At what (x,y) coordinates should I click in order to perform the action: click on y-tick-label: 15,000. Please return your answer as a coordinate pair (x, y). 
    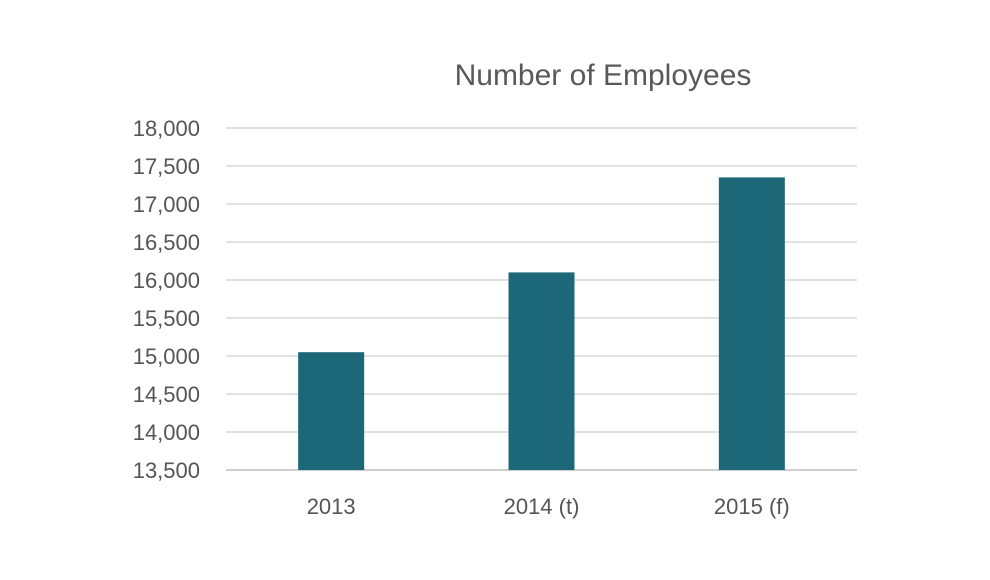
    Looking at the image, I should click on (166, 356).